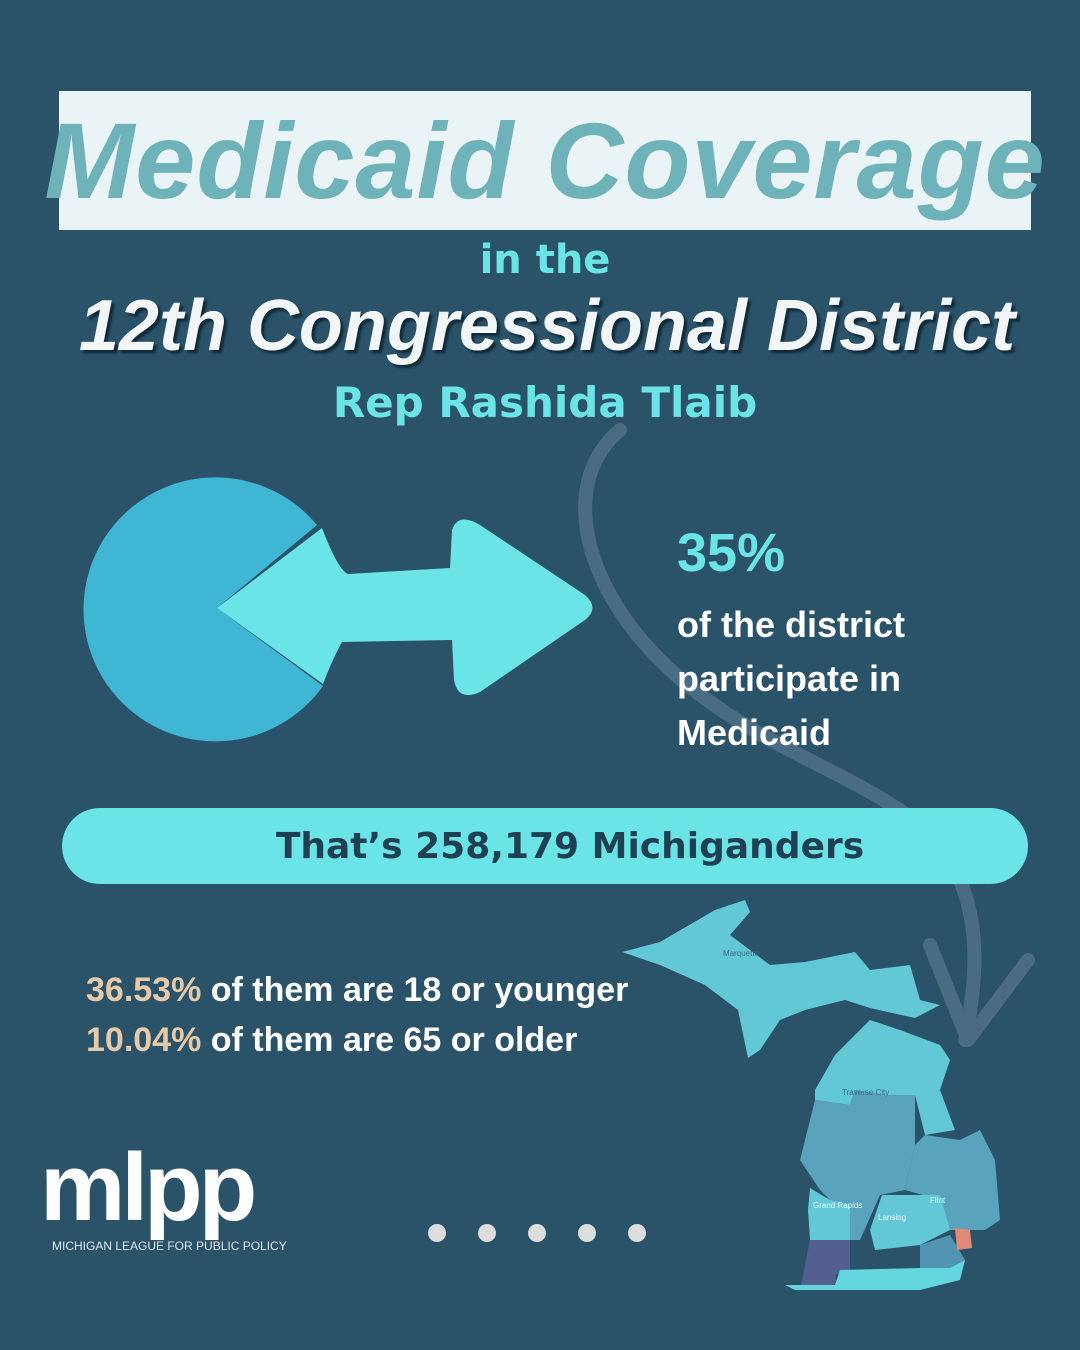  Describe the element at coordinates (545, 402) in the screenshot. I see `representative-name: Rep Rashida Tlaib` at that location.